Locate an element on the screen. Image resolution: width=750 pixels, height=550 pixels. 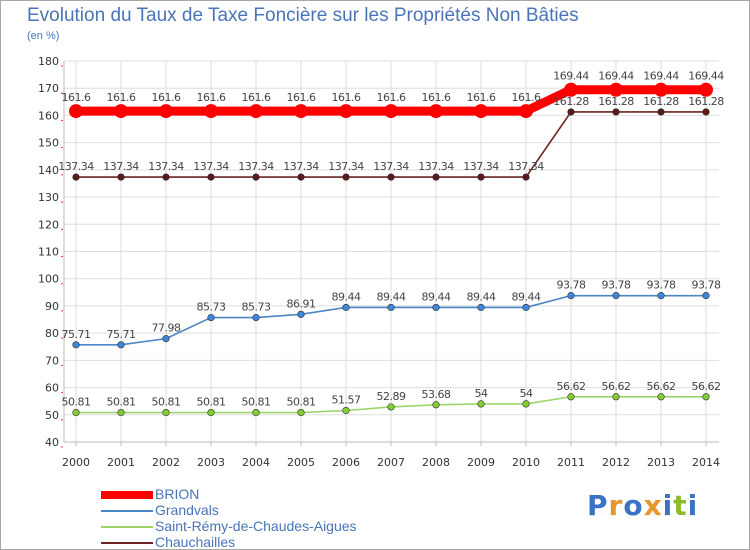
data-label: 51.57 is located at coordinates (346, 400).